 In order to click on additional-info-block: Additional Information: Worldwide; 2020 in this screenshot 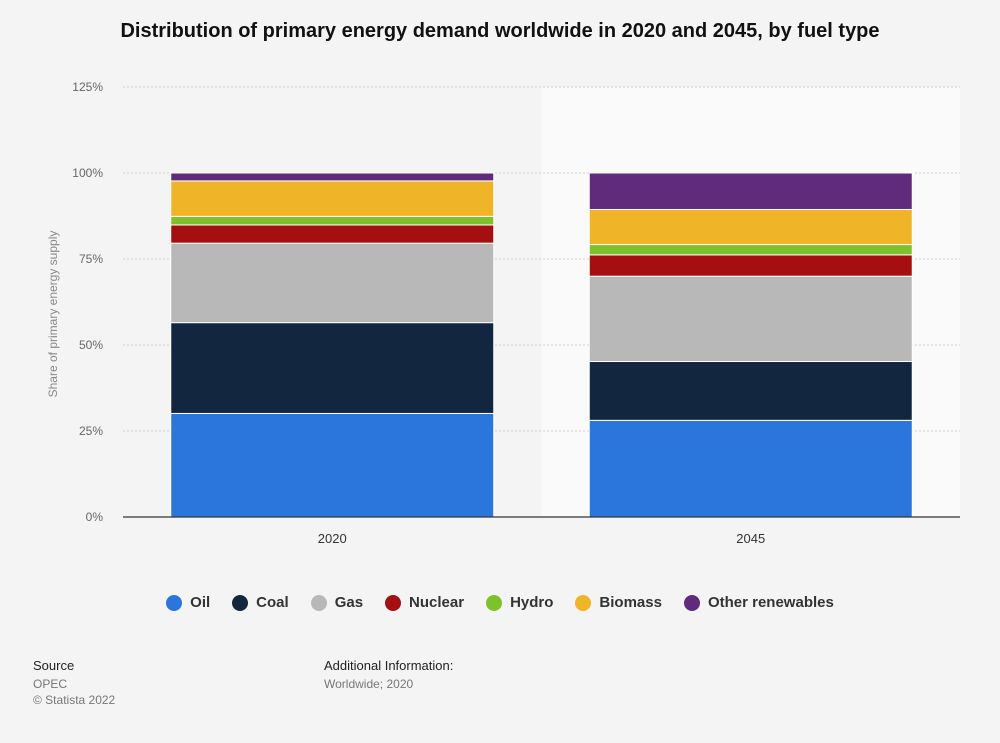, I will do `click(388, 675)`.